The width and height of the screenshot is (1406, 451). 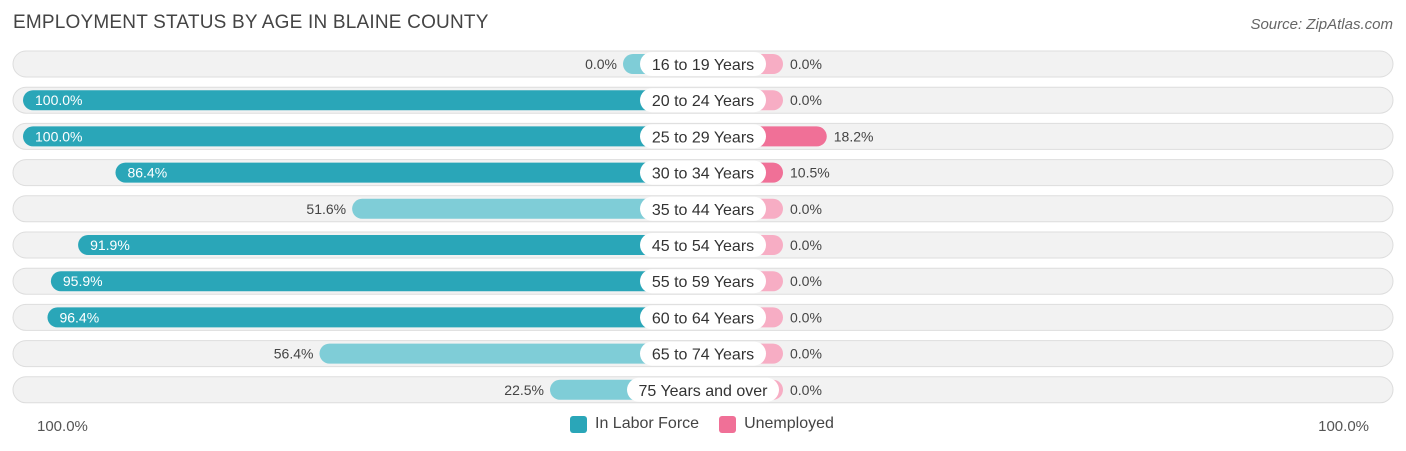 I want to click on category-label: 60 to 64 Years, so click(x=703, y=318).